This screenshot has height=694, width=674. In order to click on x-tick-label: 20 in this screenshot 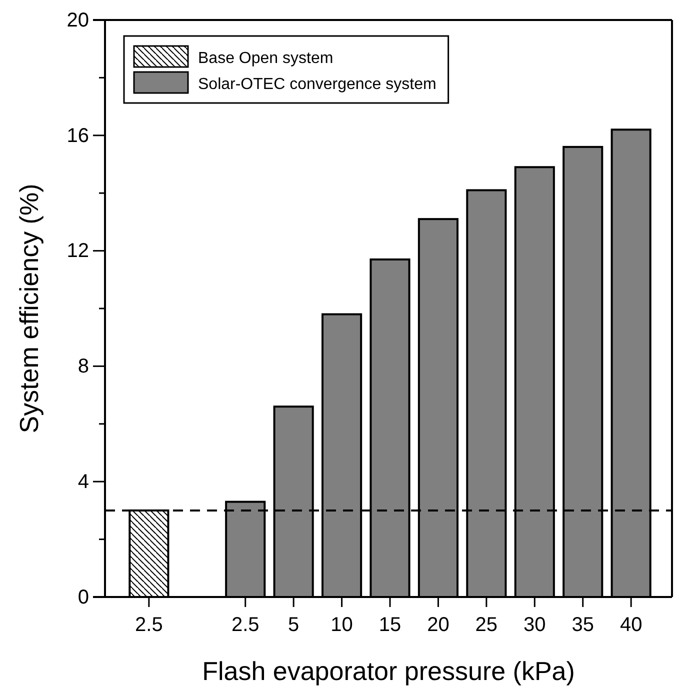, I will do `click(438, 625)`.